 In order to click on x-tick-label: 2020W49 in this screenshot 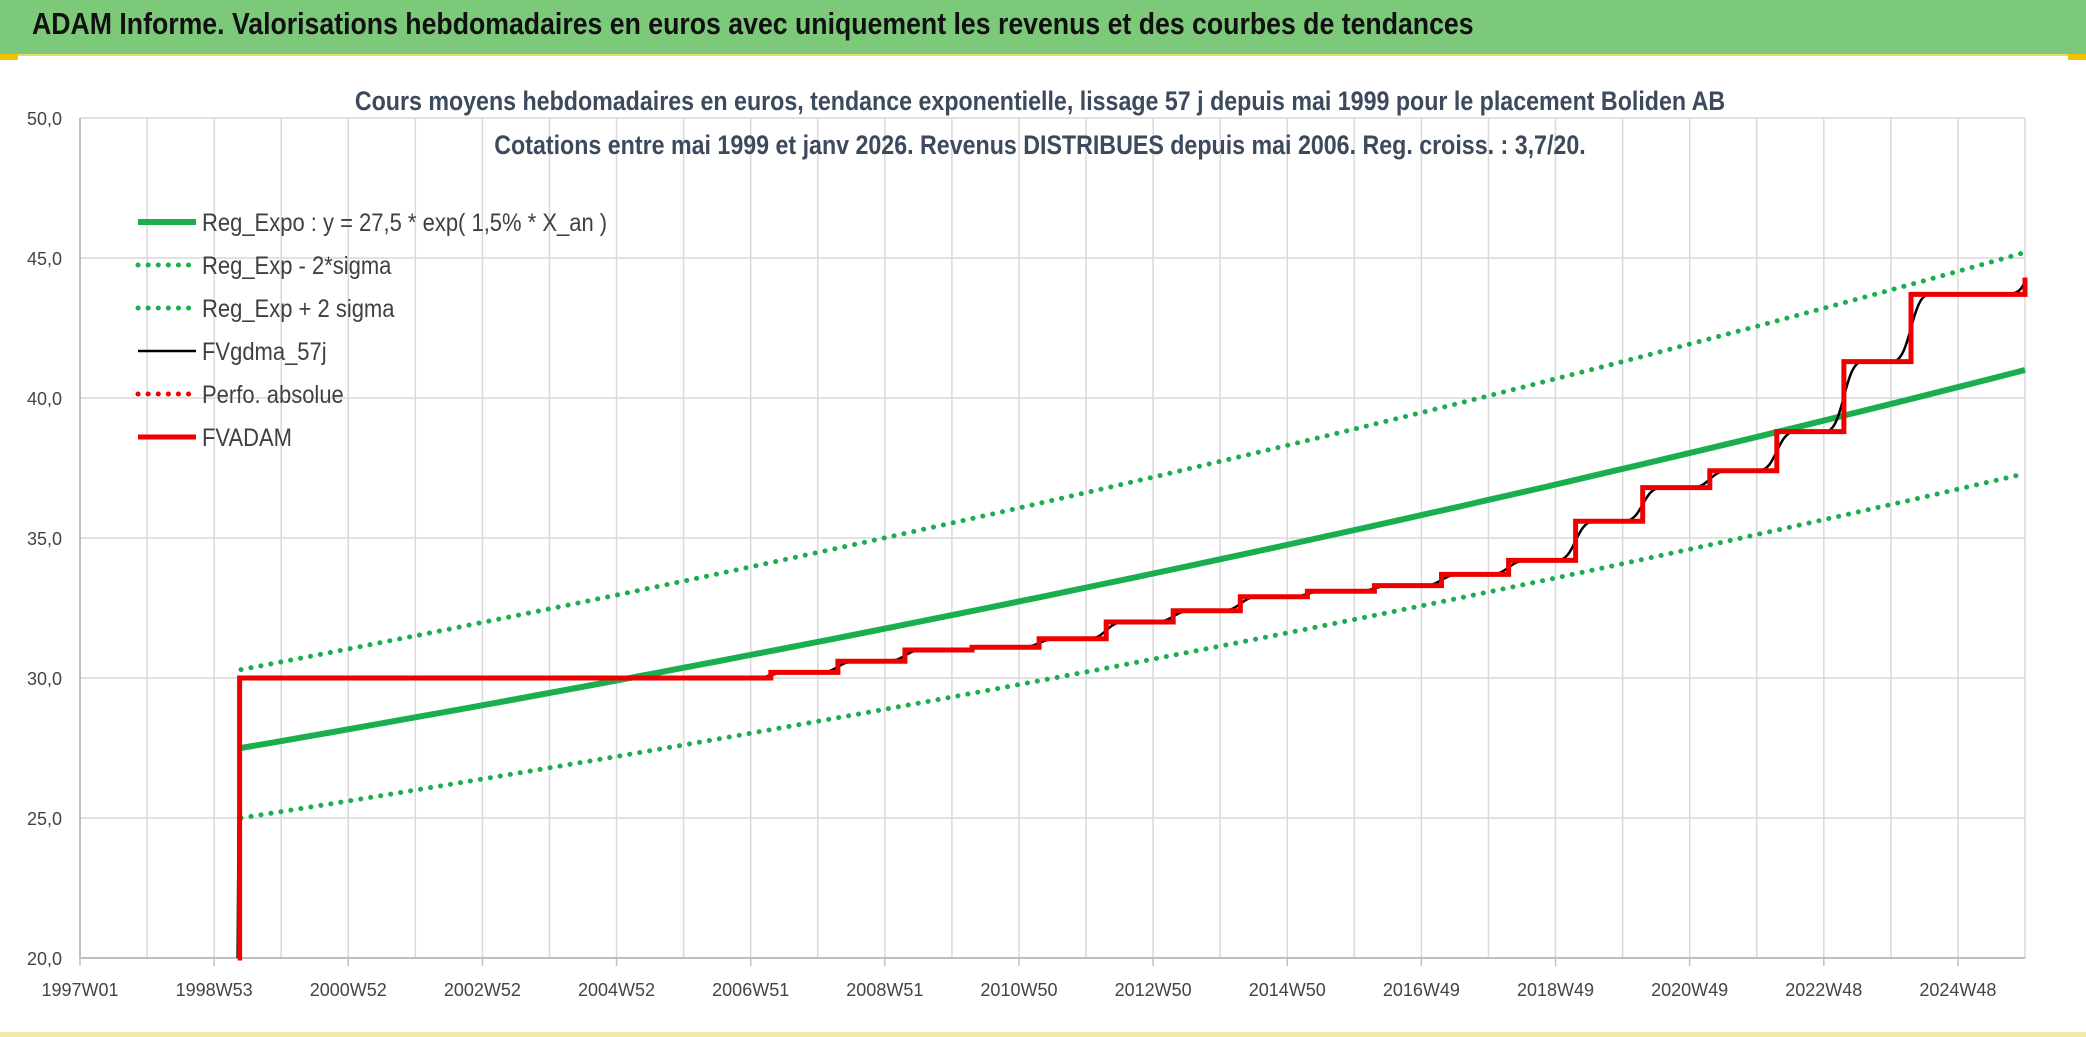, I will do `click(1689, 990)`.